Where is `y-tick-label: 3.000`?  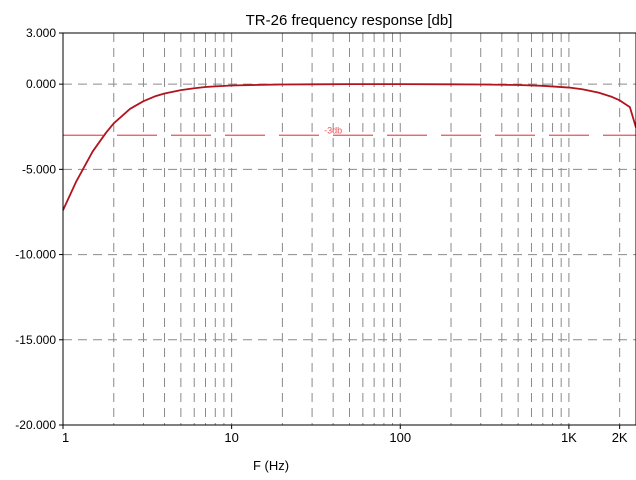
y-tick-label: 3.000 is located at coordinates (41, 33).